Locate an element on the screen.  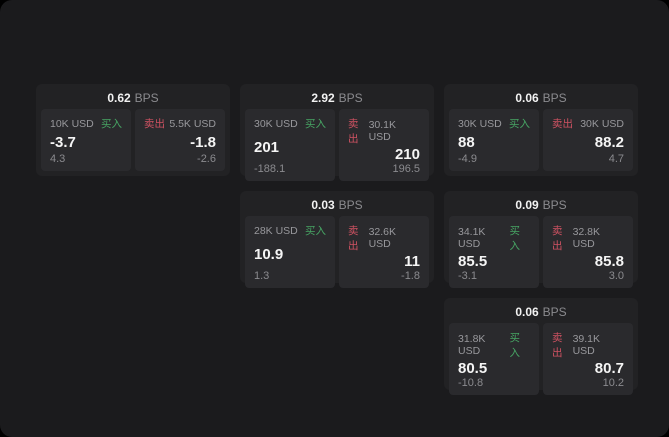
bps-value: 0.03 is located at coordinates (323, 205).